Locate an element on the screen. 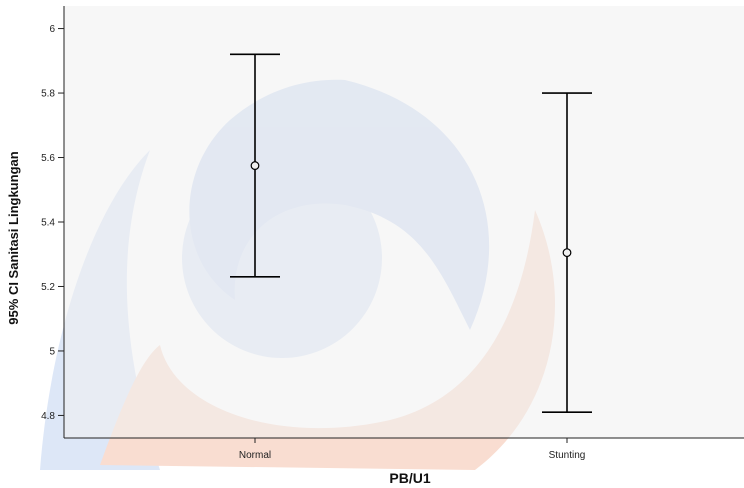  y-tick-label: 5.8 is located at coordinates (48, 94).